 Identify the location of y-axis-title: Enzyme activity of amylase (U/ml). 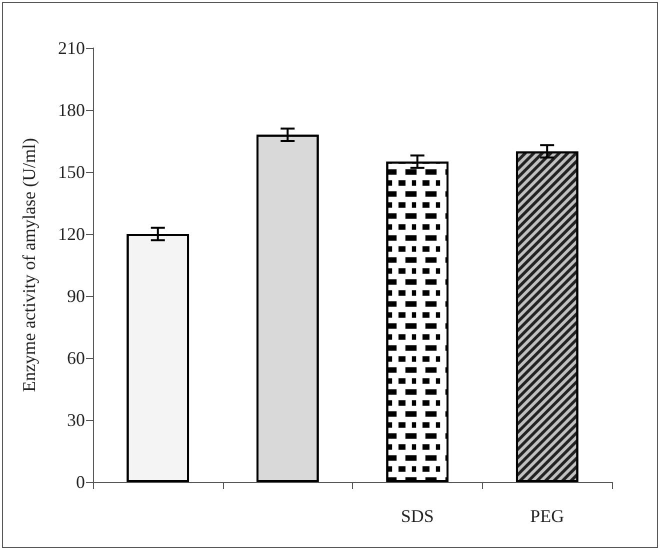
(29, 265).